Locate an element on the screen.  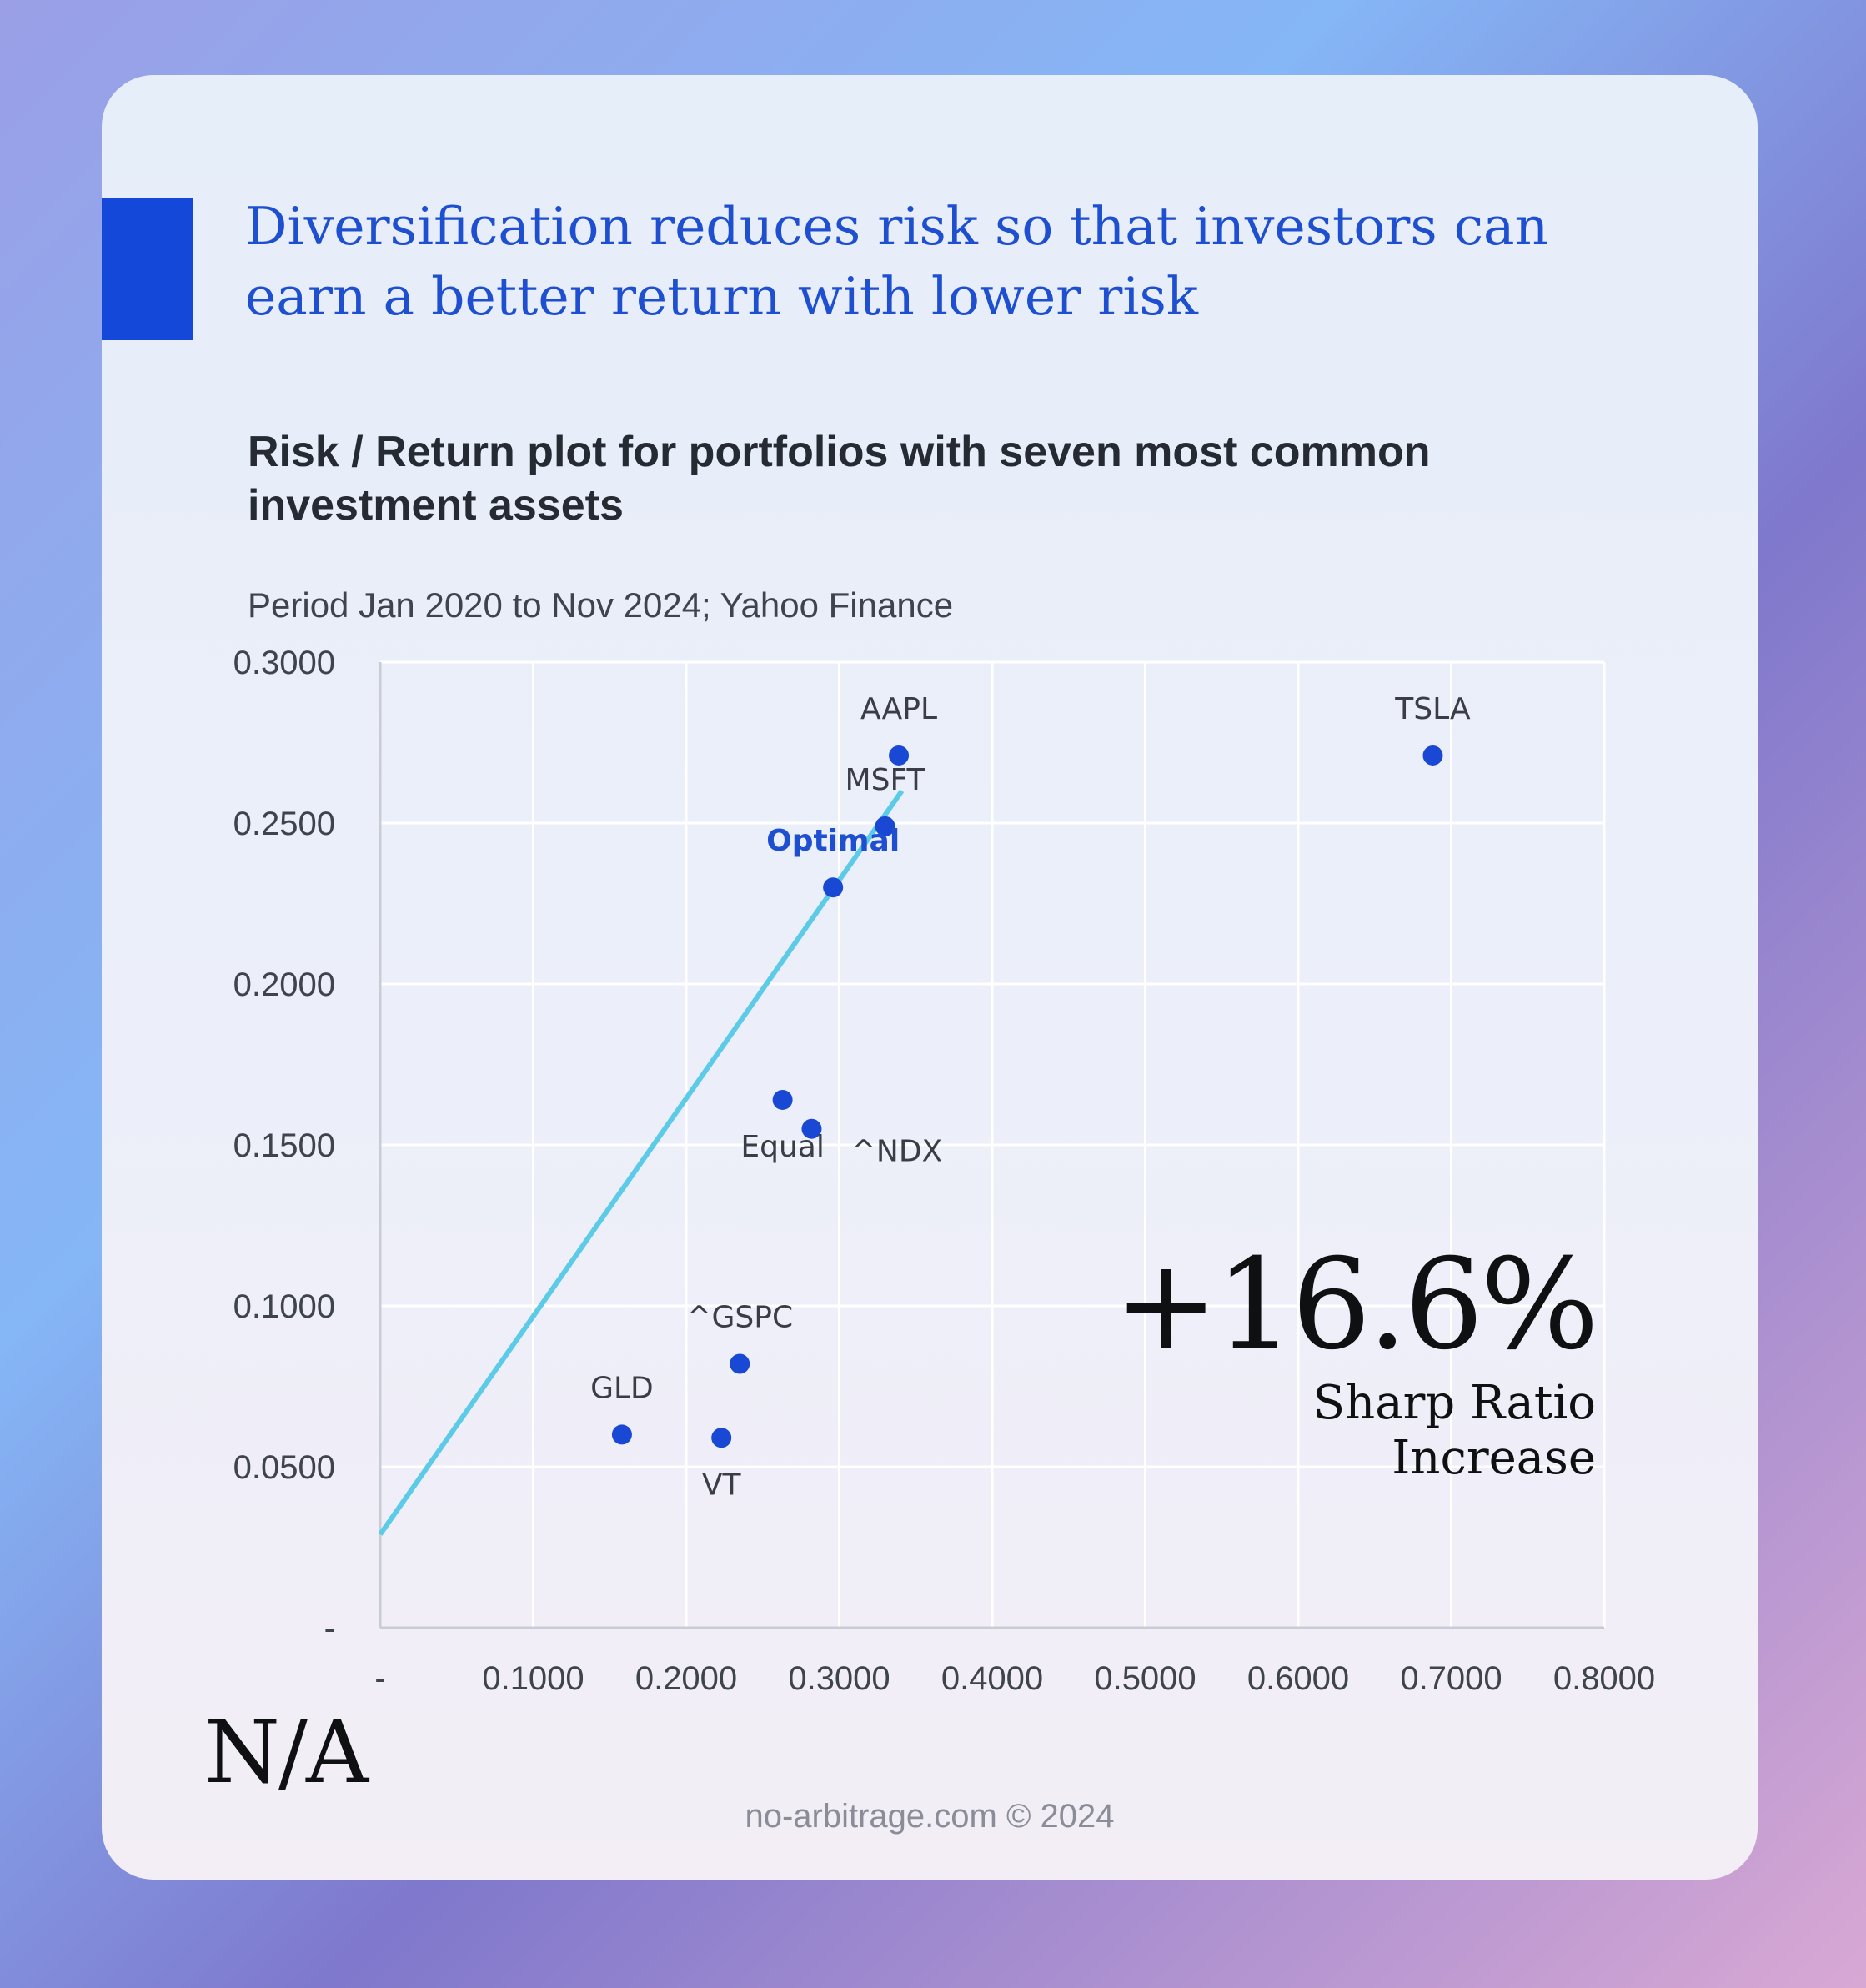
data-point-vt is located at coordinates (721, 1438).